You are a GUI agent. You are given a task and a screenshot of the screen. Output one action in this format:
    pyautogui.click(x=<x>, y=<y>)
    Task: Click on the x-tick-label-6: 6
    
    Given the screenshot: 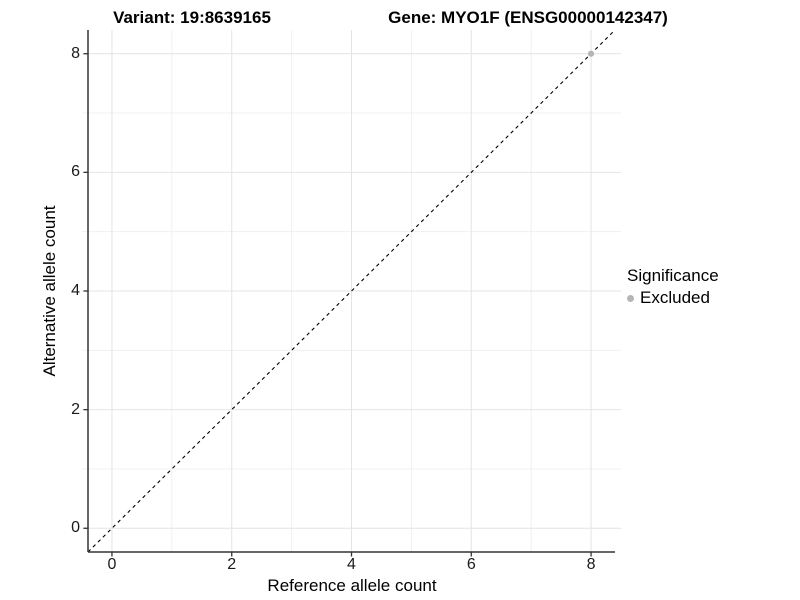 What is the action you would take?
    pyautogui.click(x=471, y=564)
    